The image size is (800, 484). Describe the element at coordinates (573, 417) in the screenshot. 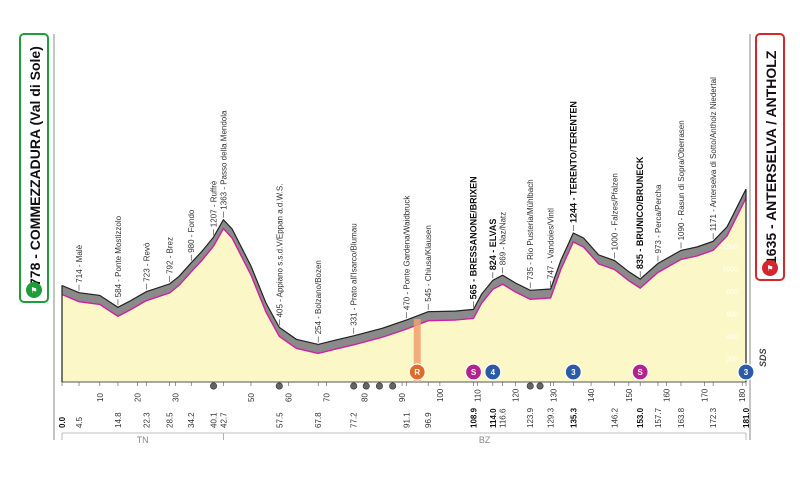

I see `distance-label: 135.3` at that location.